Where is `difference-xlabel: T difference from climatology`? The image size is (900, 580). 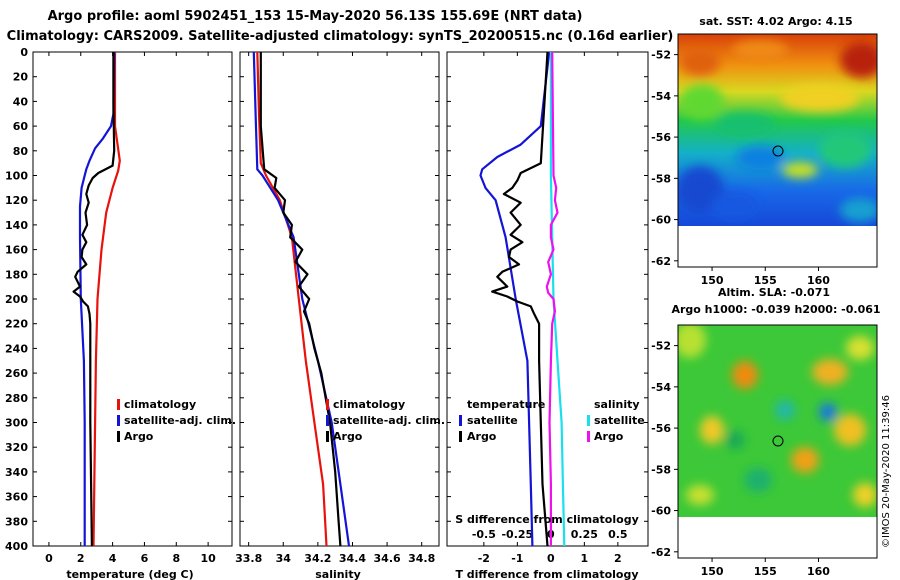
difference-xlabel: T difference from climatology is located at coordinates (546, 574).